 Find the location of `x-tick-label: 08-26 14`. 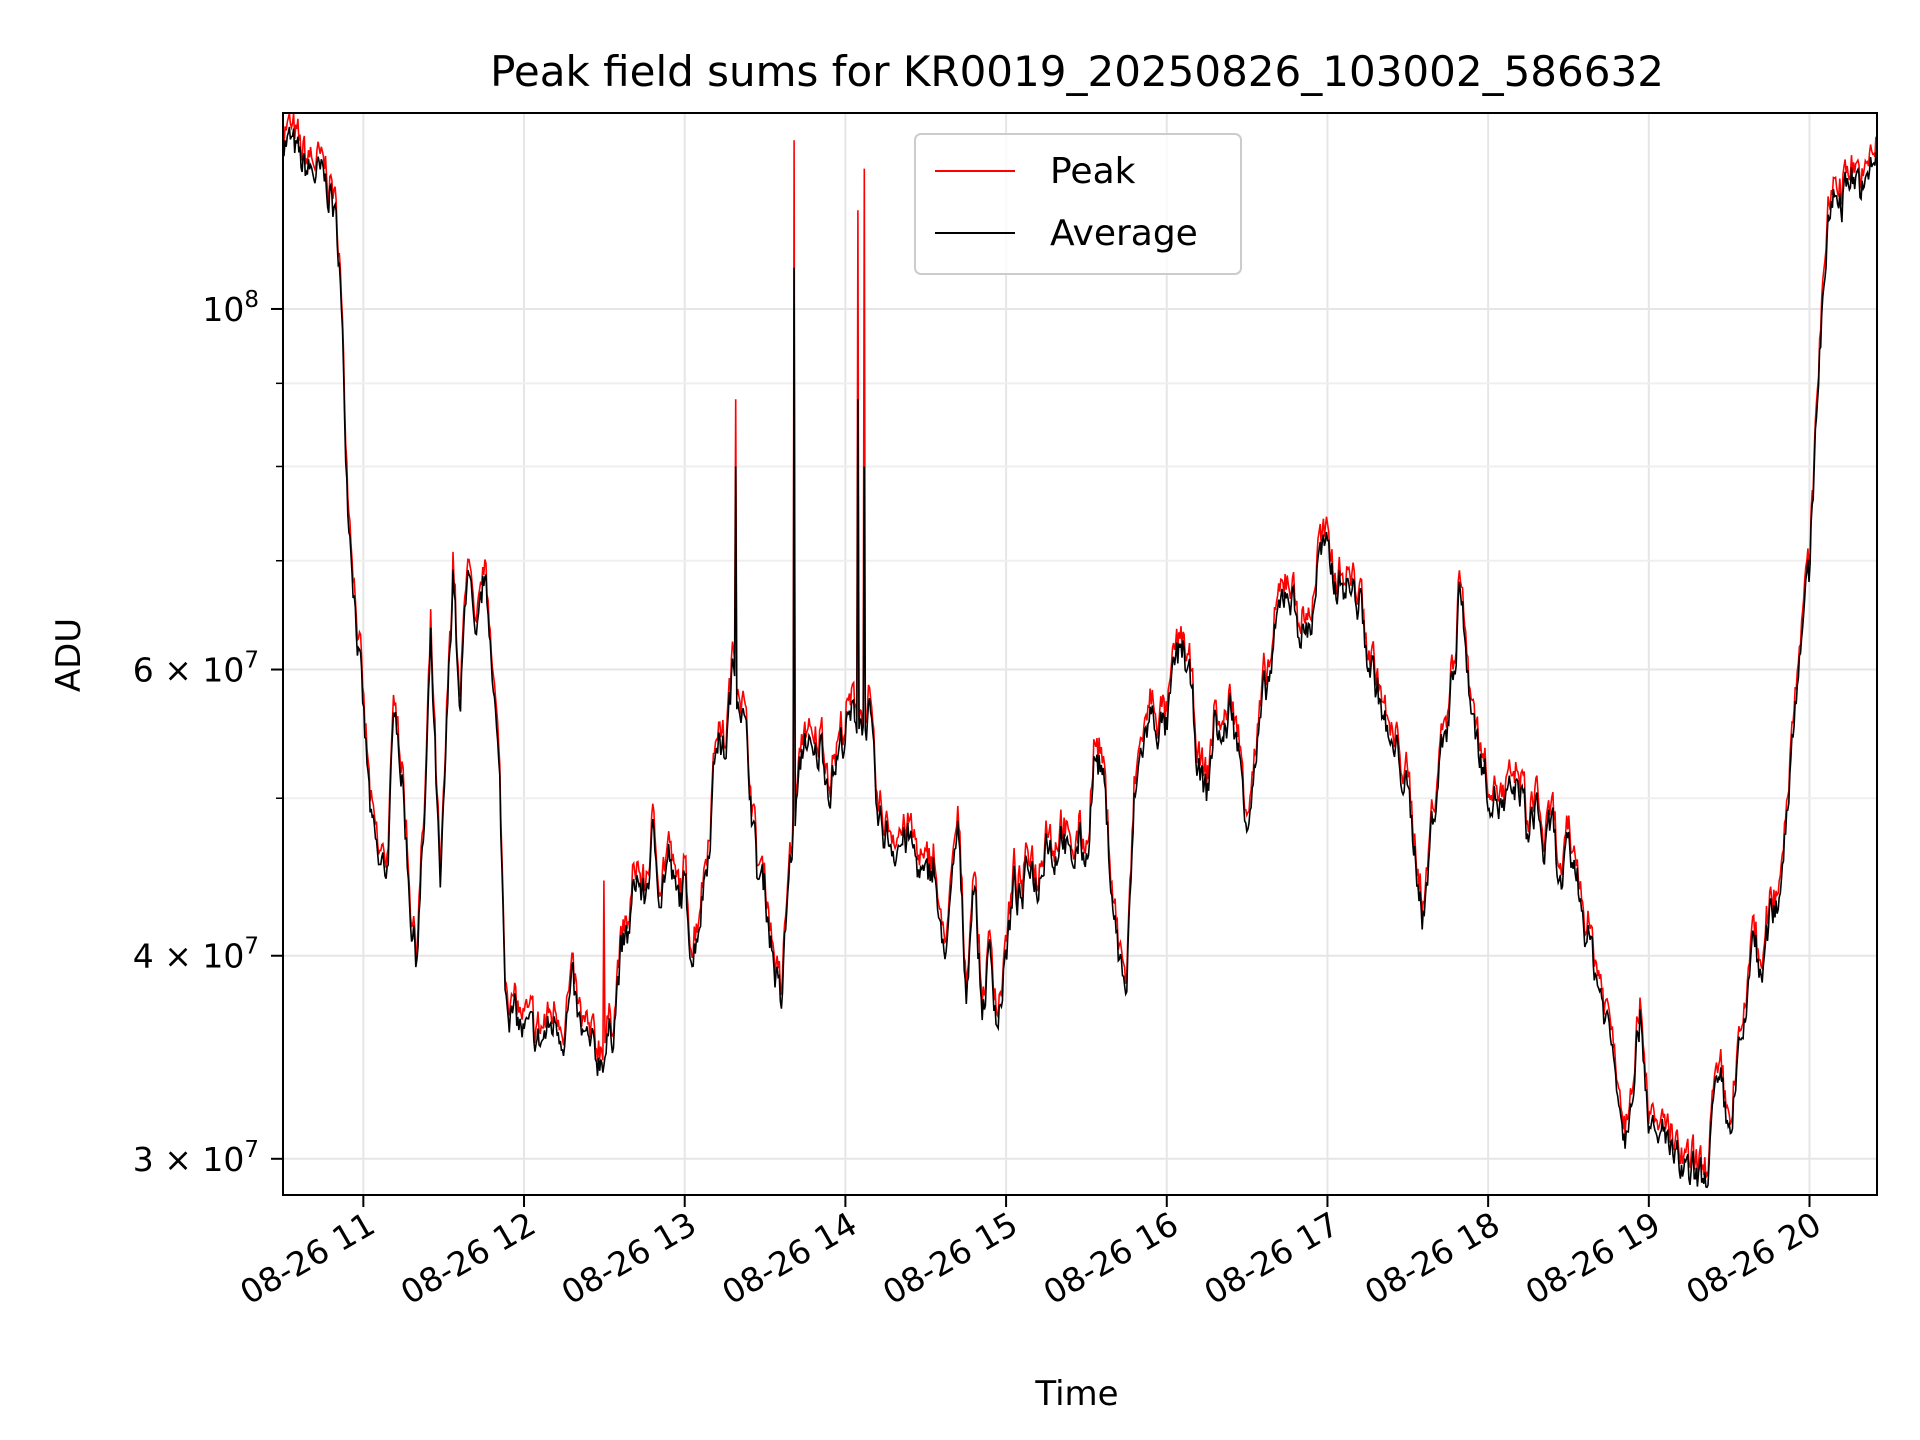

x-tick-label: 08-26 14 is located at coordinates (789, 1258).